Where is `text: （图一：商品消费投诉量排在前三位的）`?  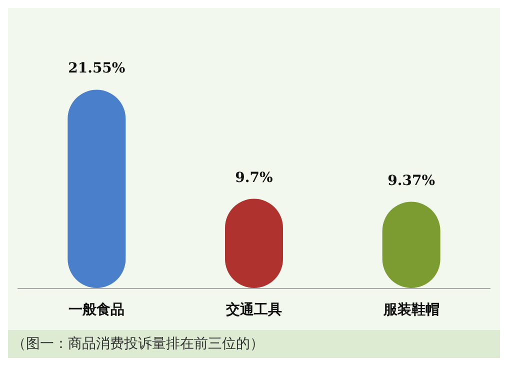
text: （图一：商品消费投诉量排在前三位的） is located at coordinates (138, 343).